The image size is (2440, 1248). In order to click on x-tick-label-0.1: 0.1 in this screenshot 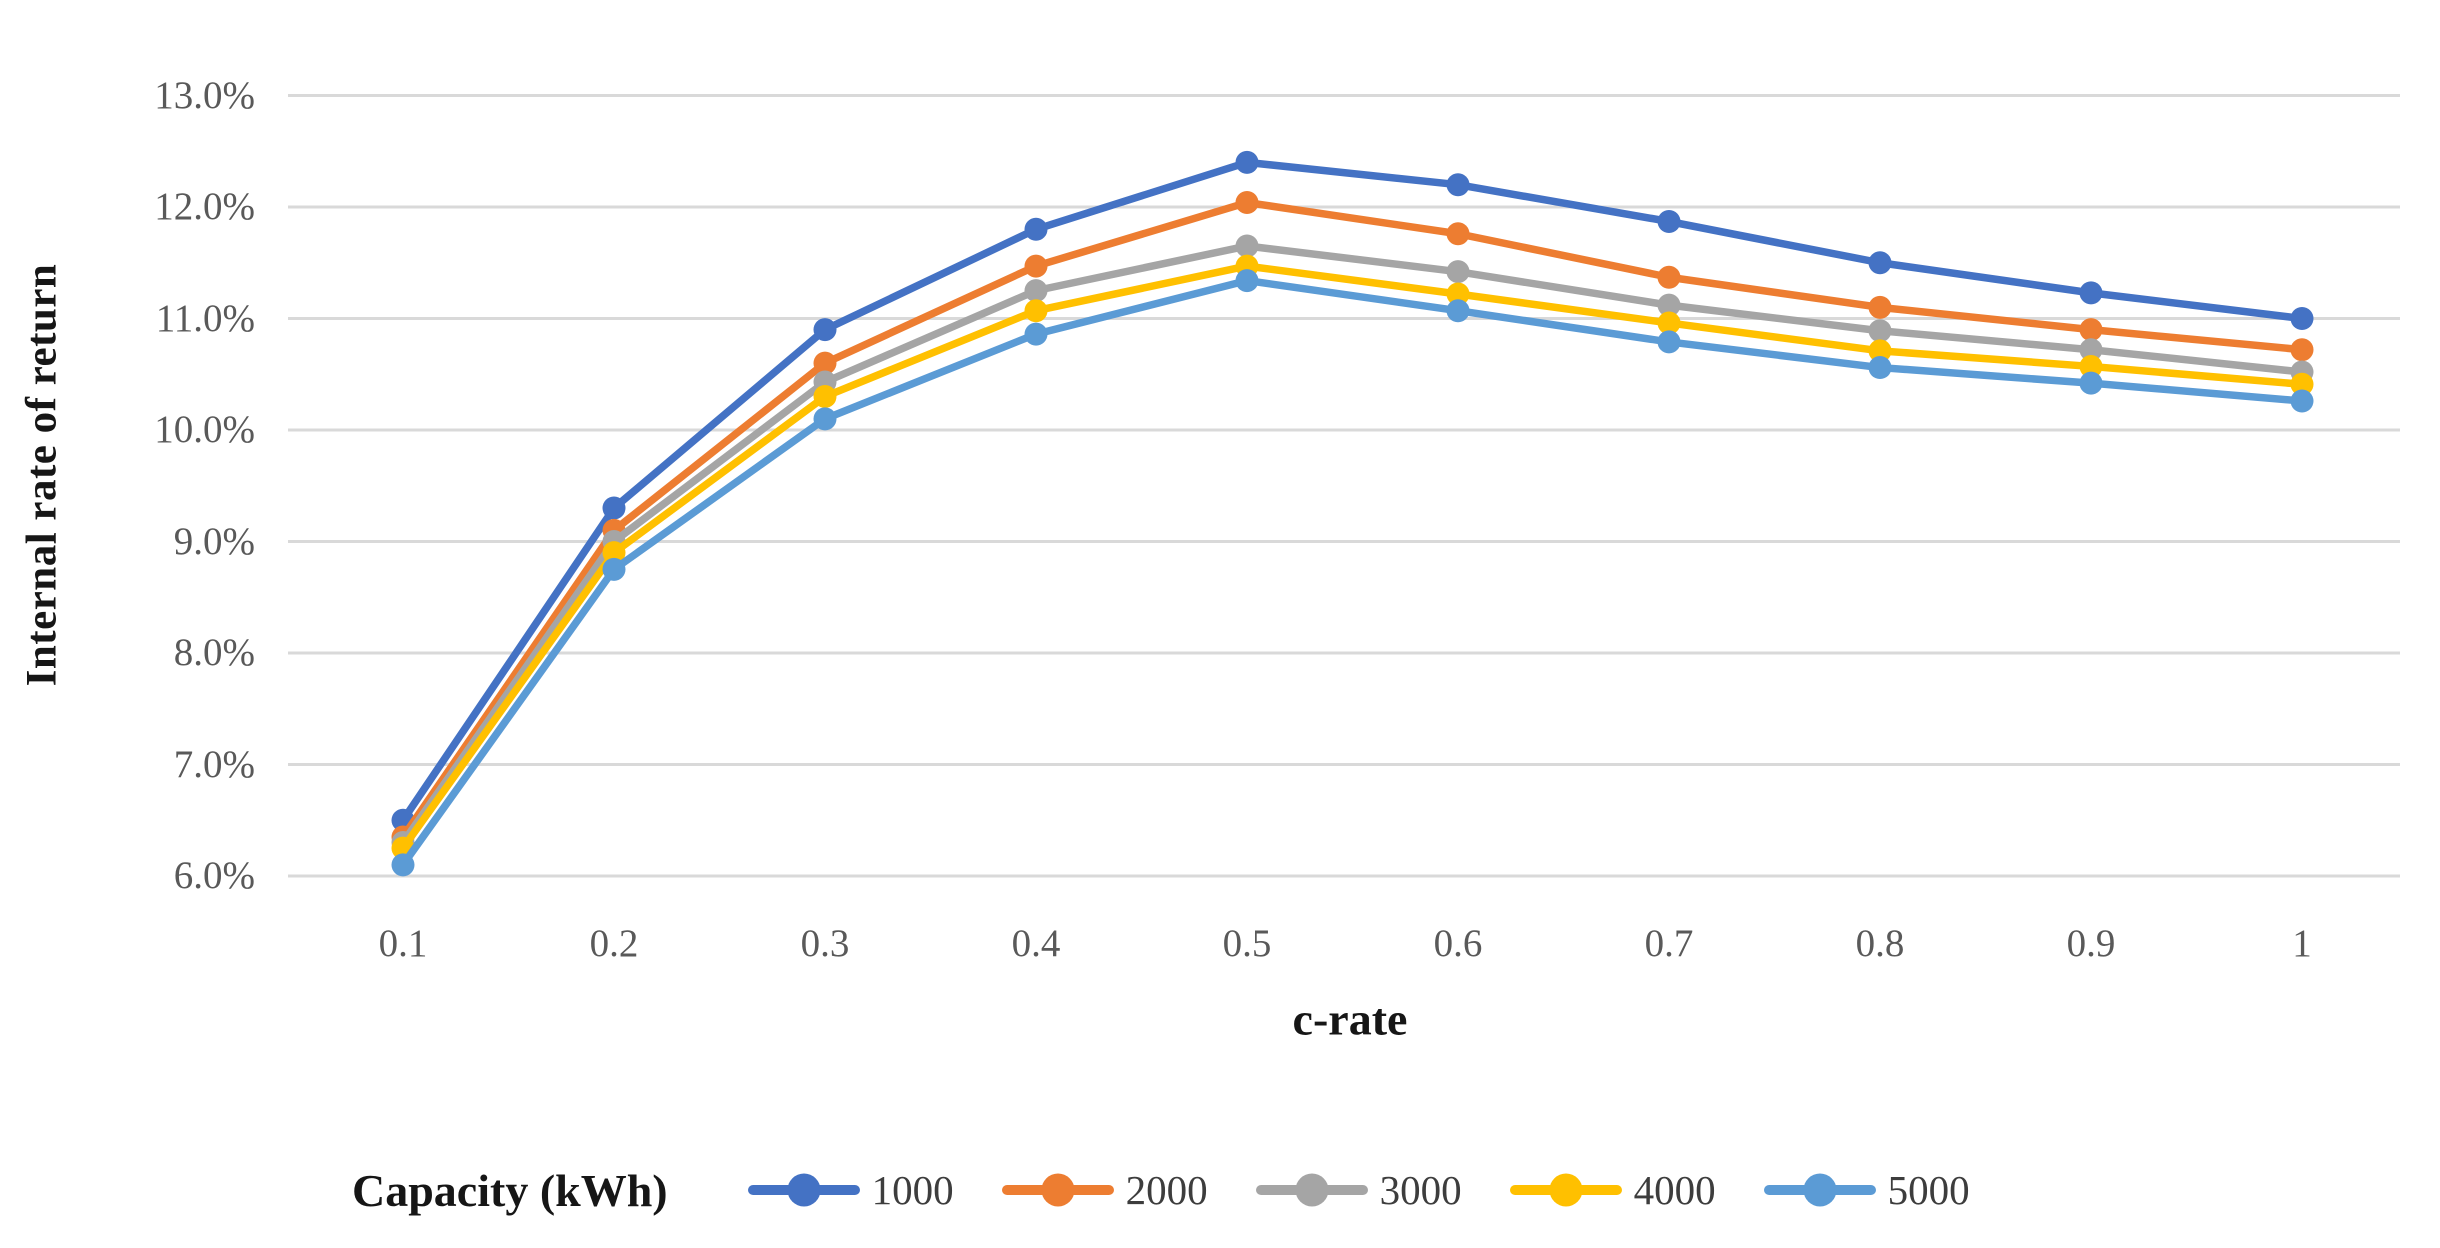, I will do `click(403, 943)`.